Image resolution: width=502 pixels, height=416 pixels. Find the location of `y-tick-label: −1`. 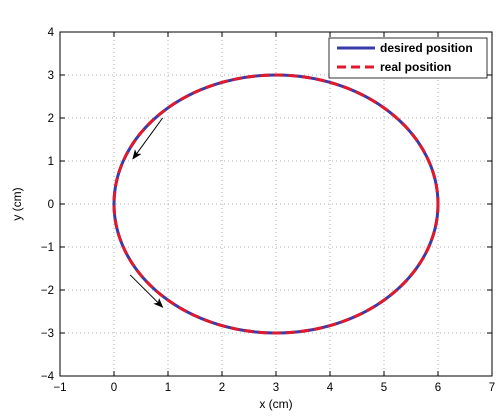

y-tick-label: −1 is located at coordinates (47, 248).